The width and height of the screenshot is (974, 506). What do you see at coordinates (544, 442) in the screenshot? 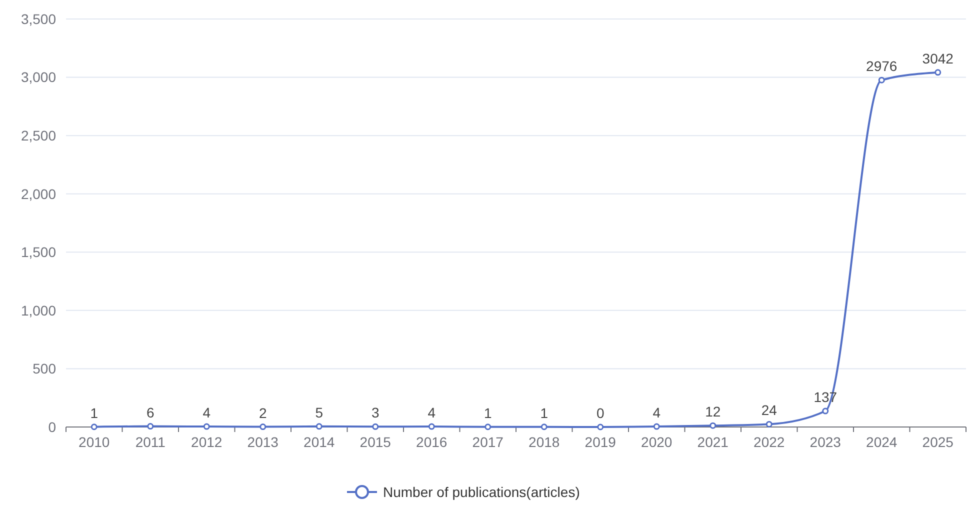
I see `x-tick-label: 2018` at bounding box center [544, 442].